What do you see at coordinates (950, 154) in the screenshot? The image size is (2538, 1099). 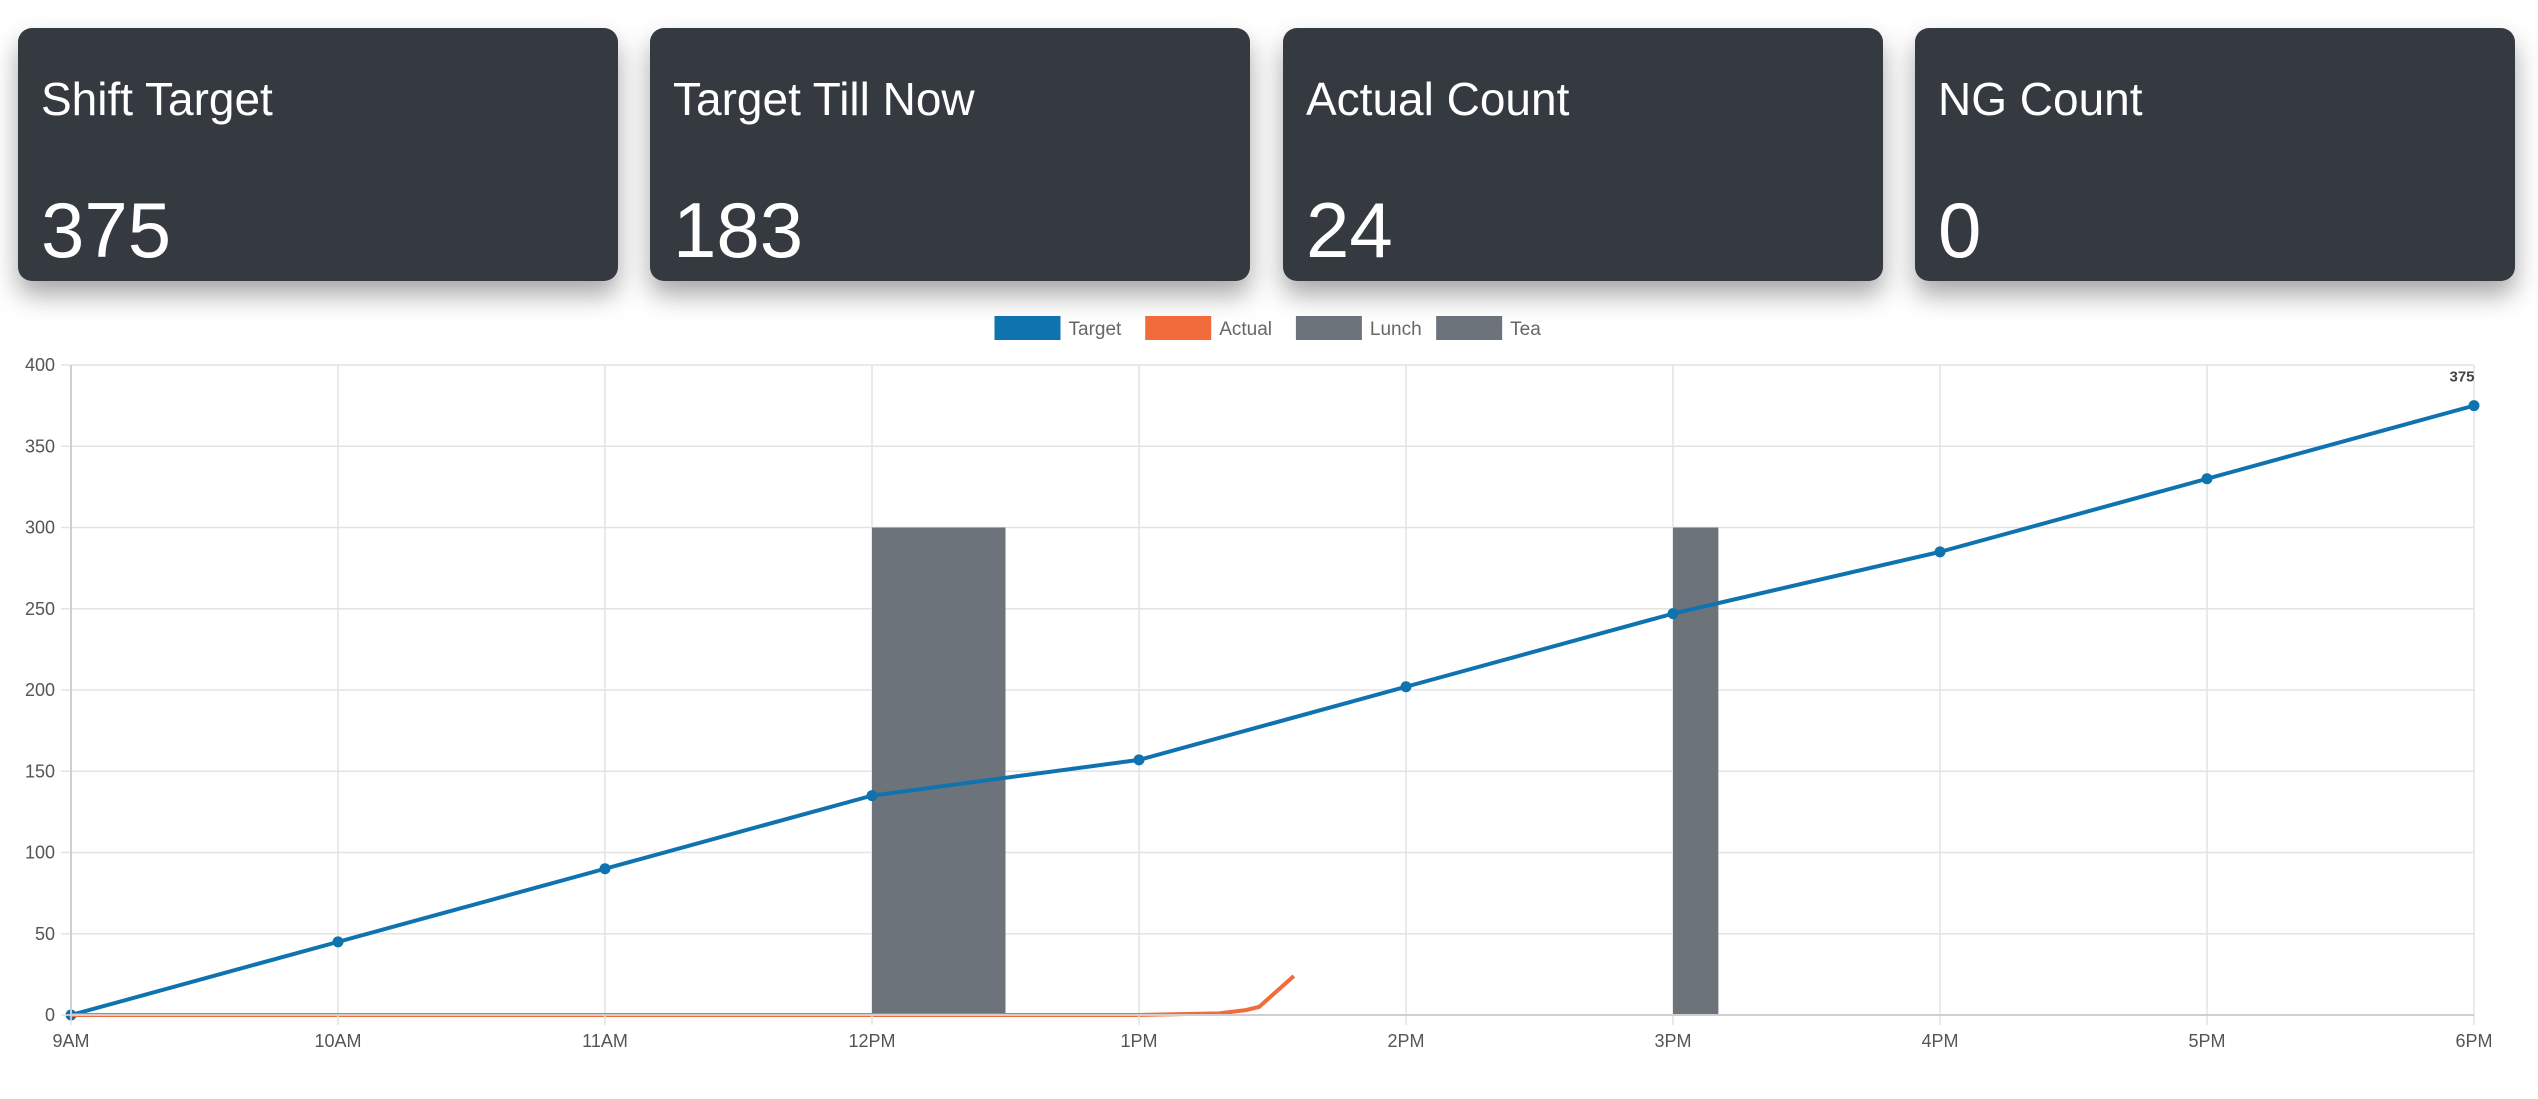 I see `target-till-now-card: Target Till Now 183` at bounding box center [950, 154].